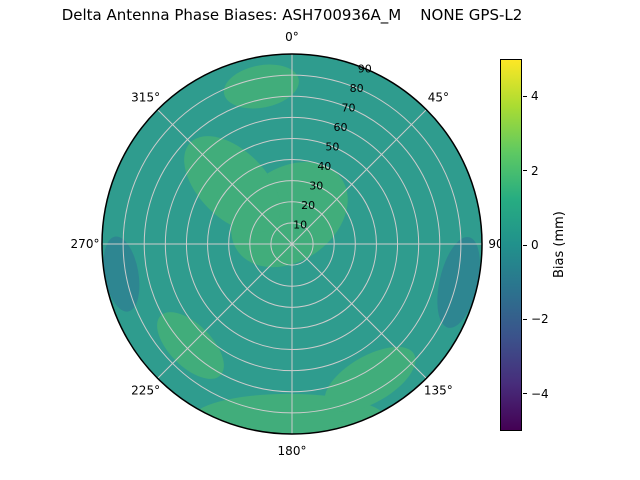 Image resolution: width=640 pixels, height=480 pixels. Describe the element at coordinates (511, 245) in the screenshot. I see `colorbar-gradient` at that location.